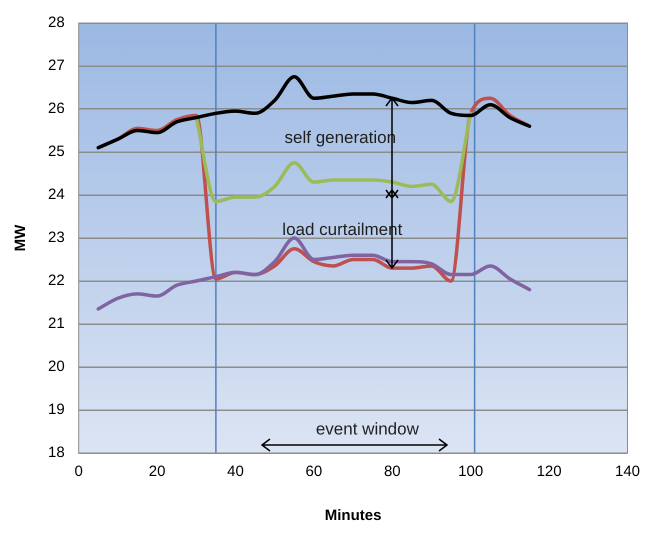  I want to click on x-tick-label: 80, so click(392, 471).